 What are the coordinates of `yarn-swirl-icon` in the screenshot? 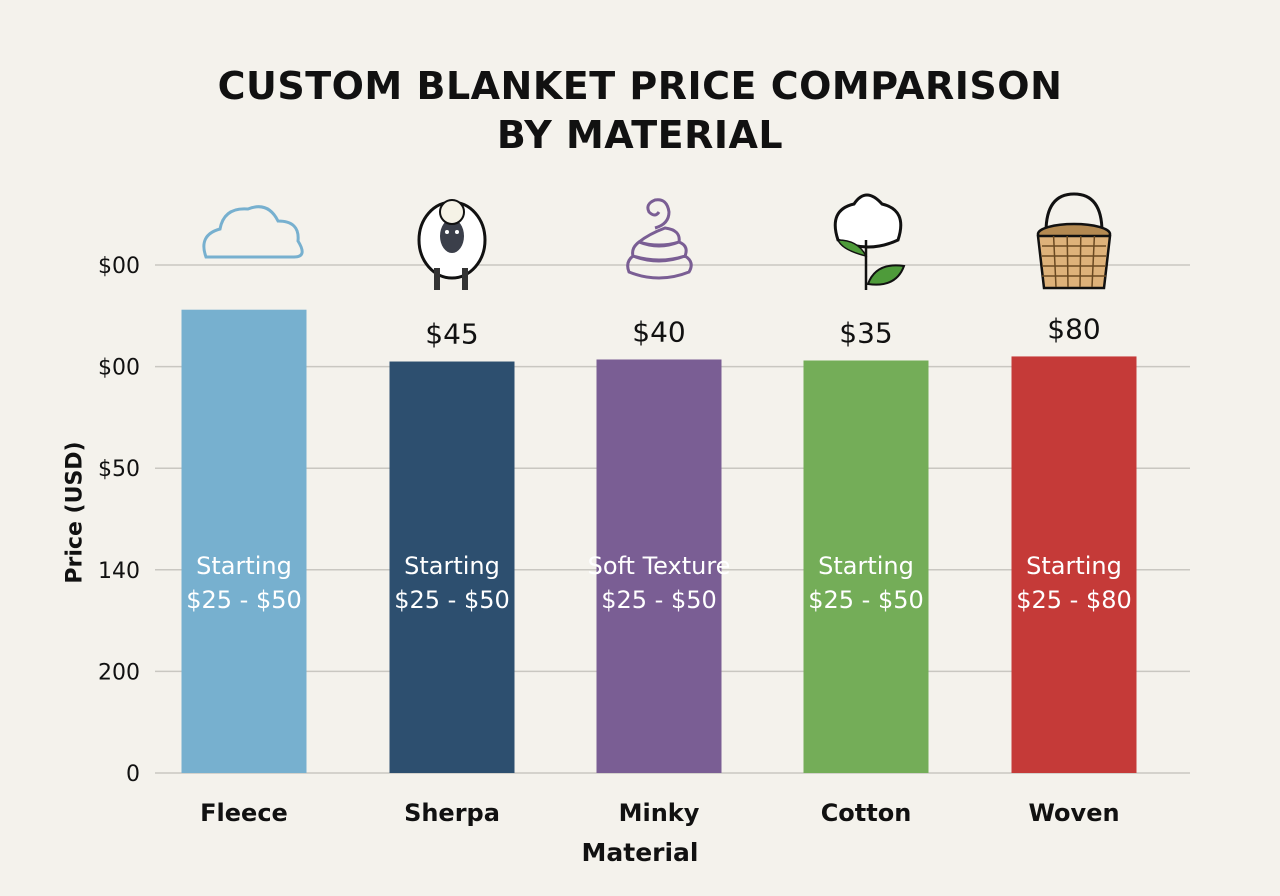 It's located at (659, 239).